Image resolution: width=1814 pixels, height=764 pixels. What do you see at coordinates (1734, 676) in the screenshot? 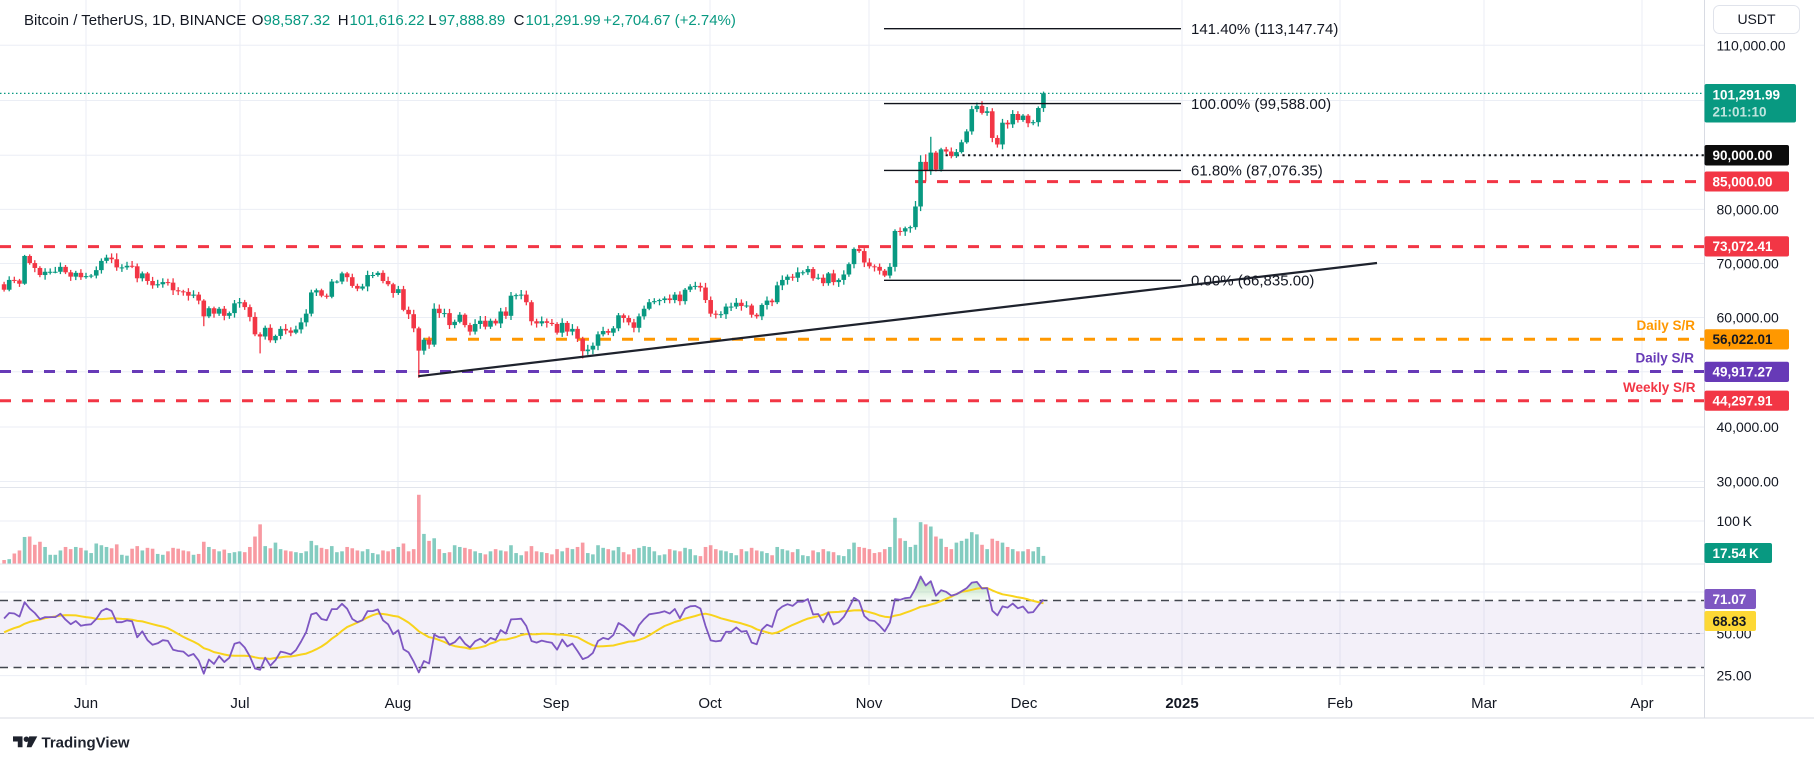
I see `svg-text: 25.00` at bounding box center [1734, 676].